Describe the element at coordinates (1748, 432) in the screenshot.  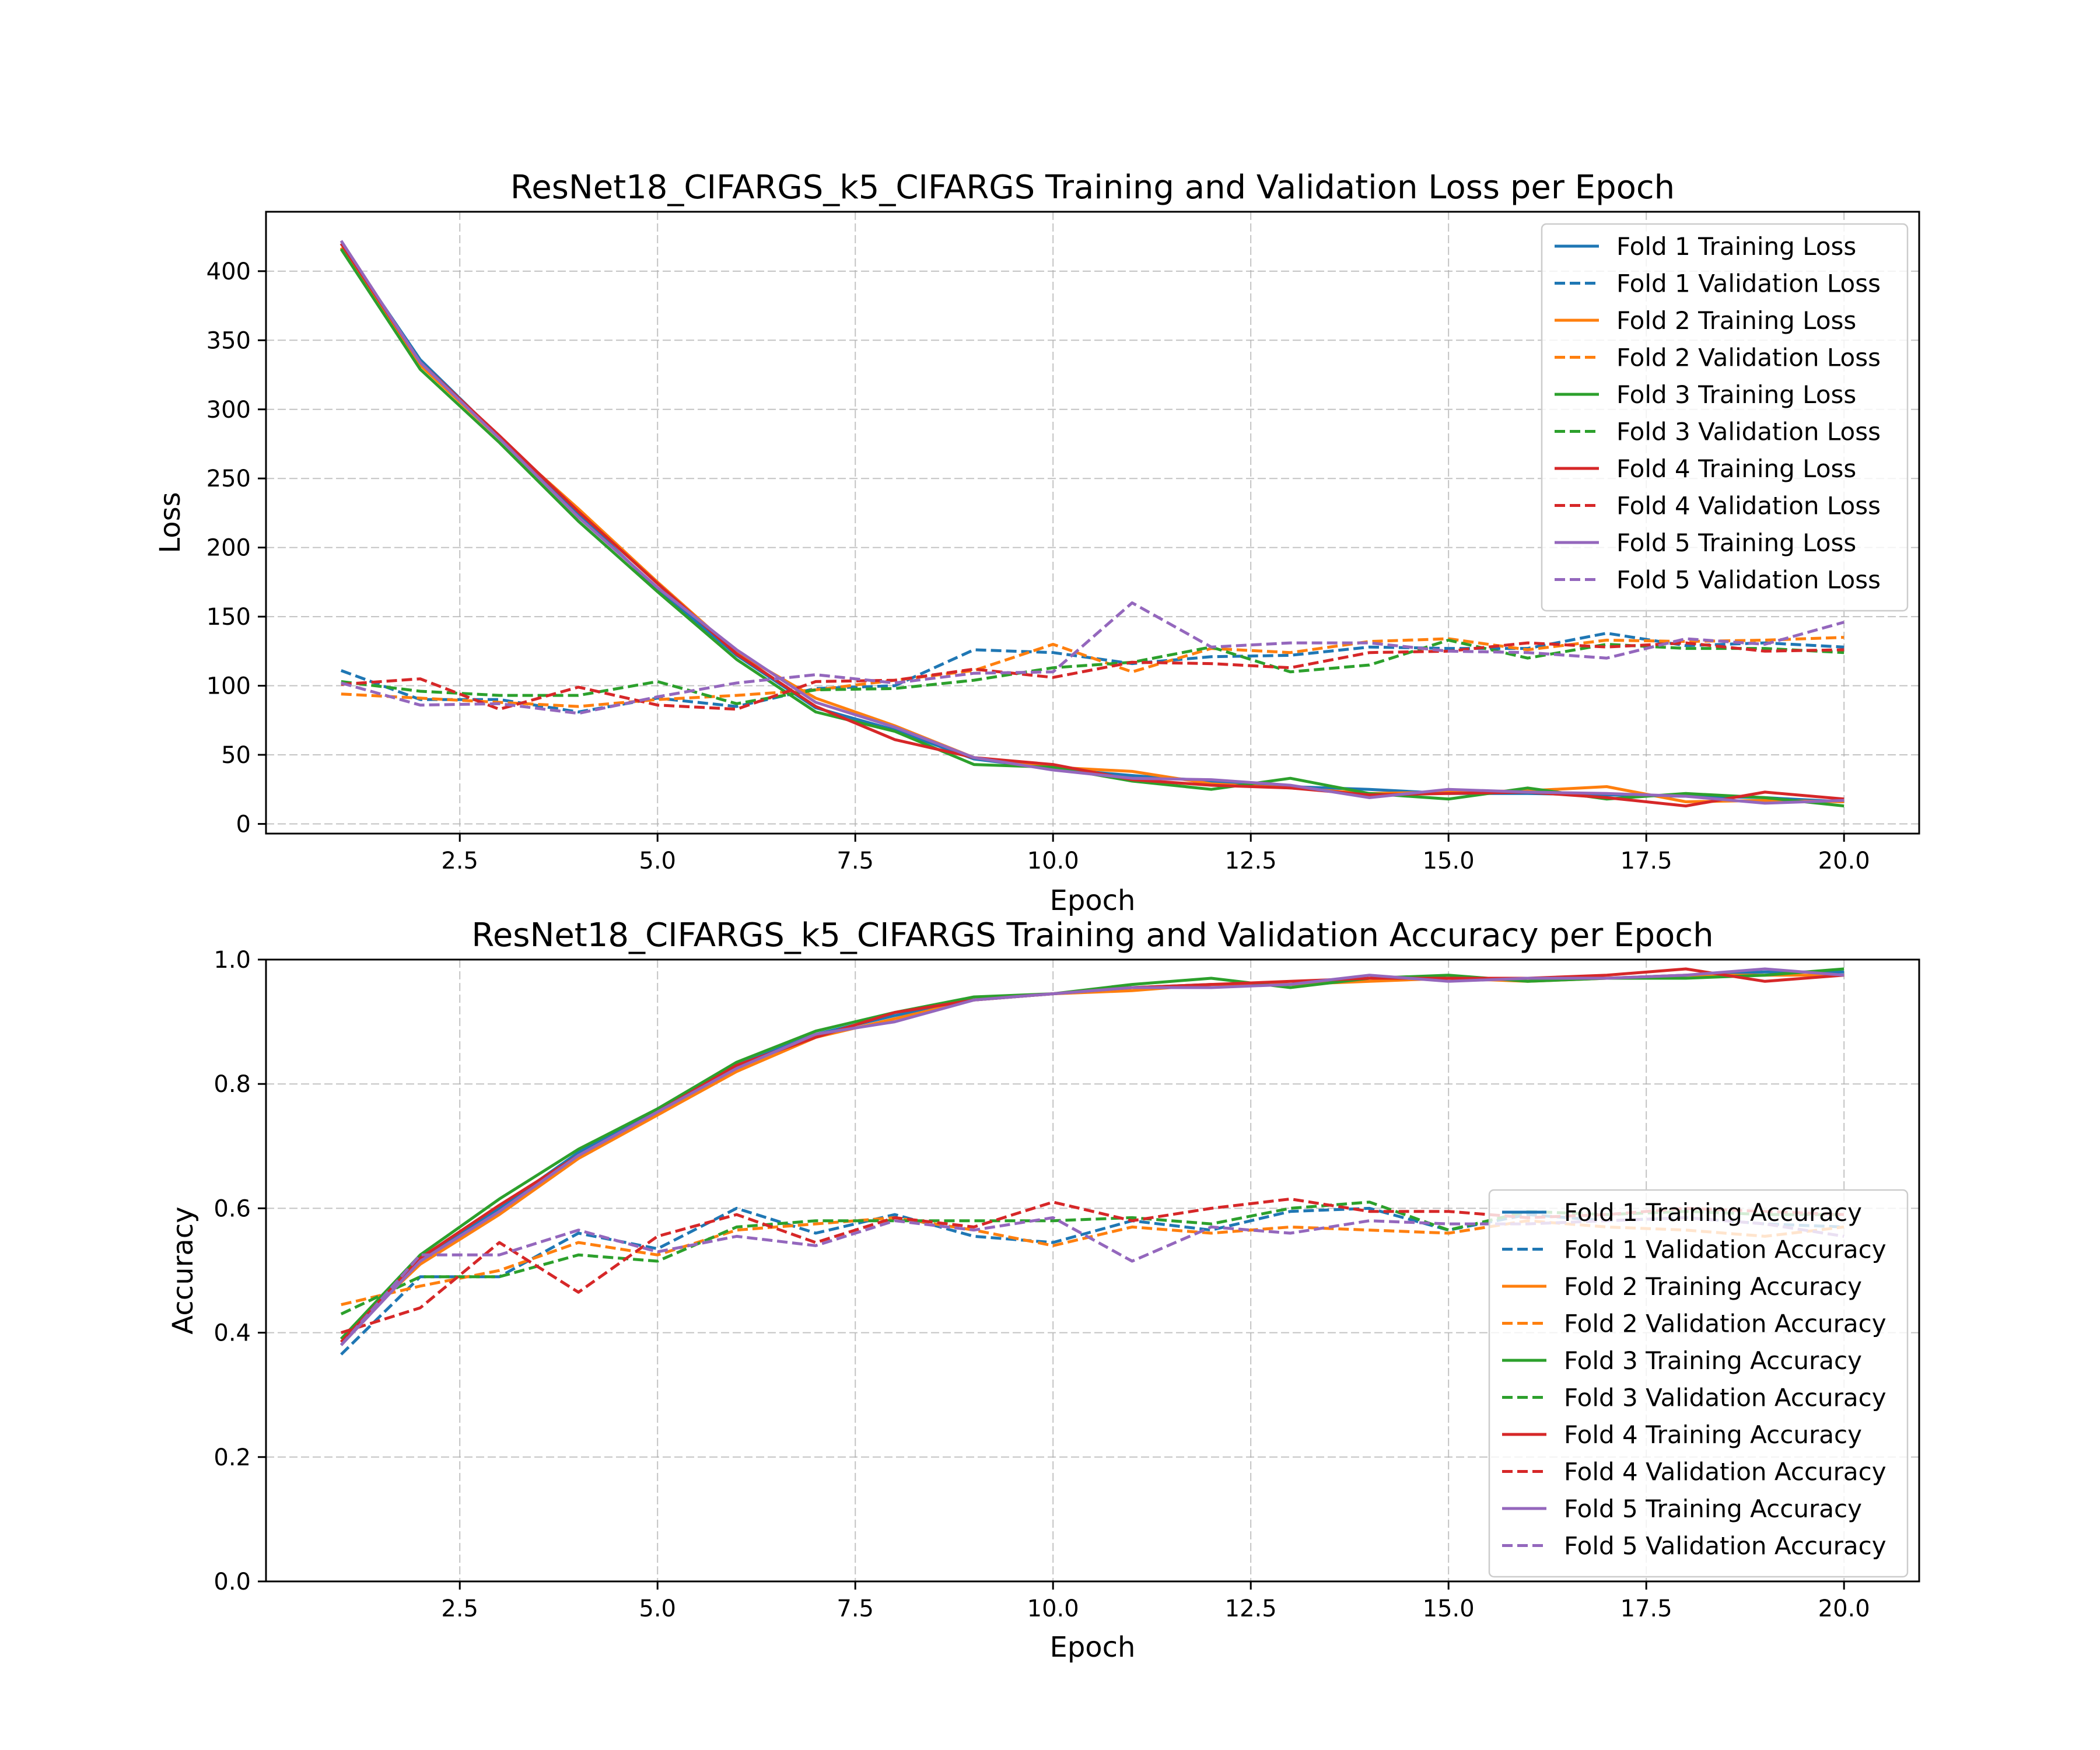
I see `loss-legend-label: Fold 3 Validation Loss` at that location.